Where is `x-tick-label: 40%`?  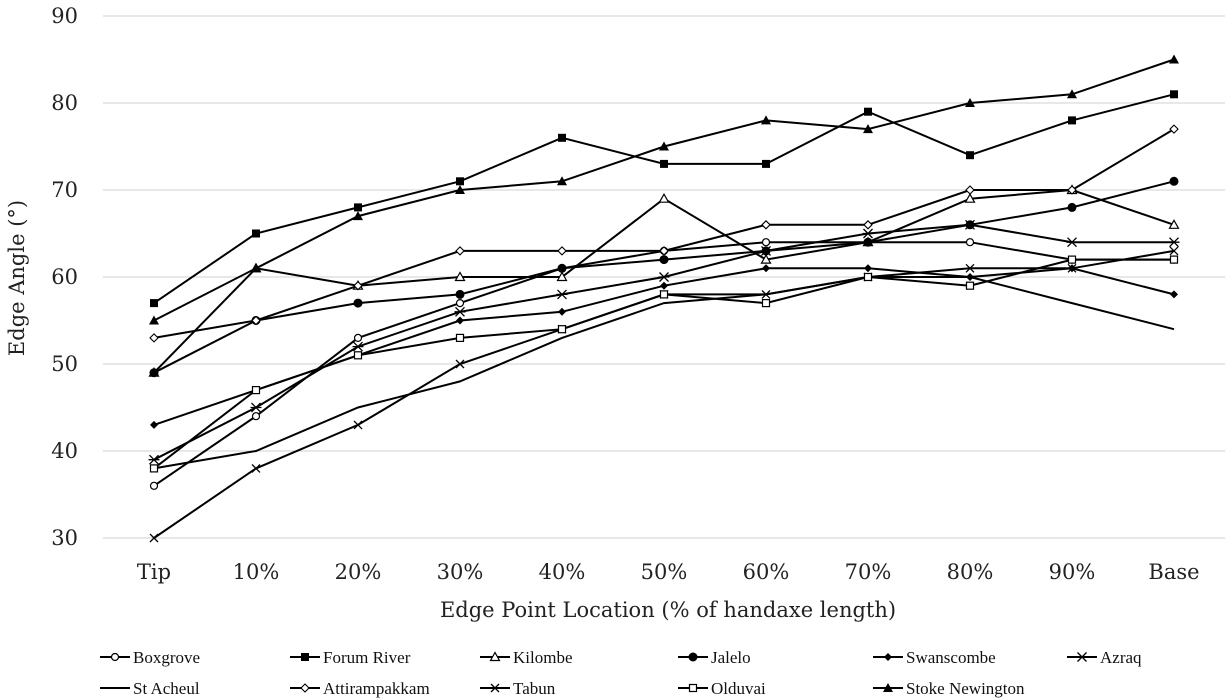
x-tick-label: 40% is located at coordinates (562, 572).